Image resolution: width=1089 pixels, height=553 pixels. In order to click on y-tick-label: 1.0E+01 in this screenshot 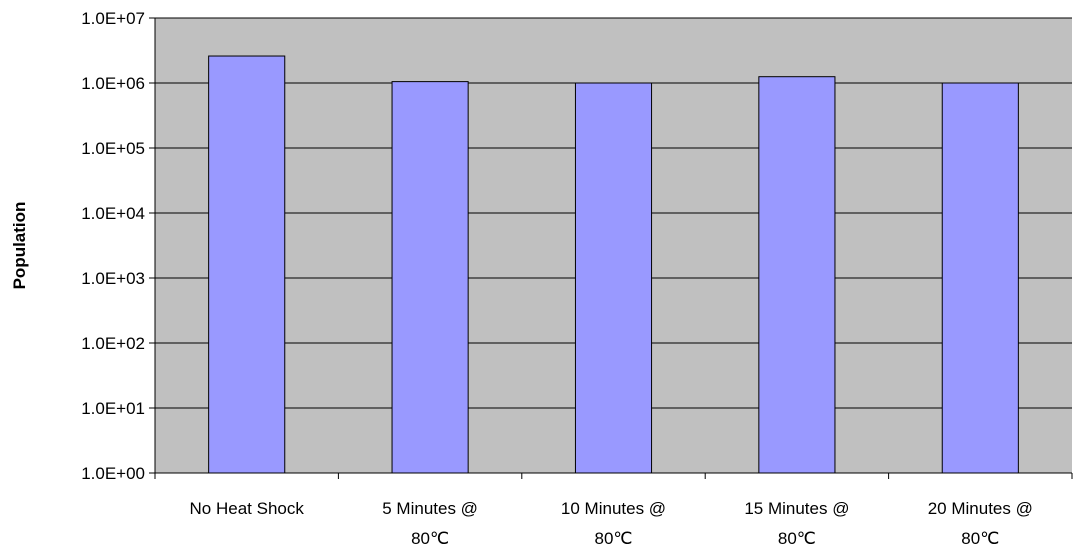, I will do `click(113, 408)`.